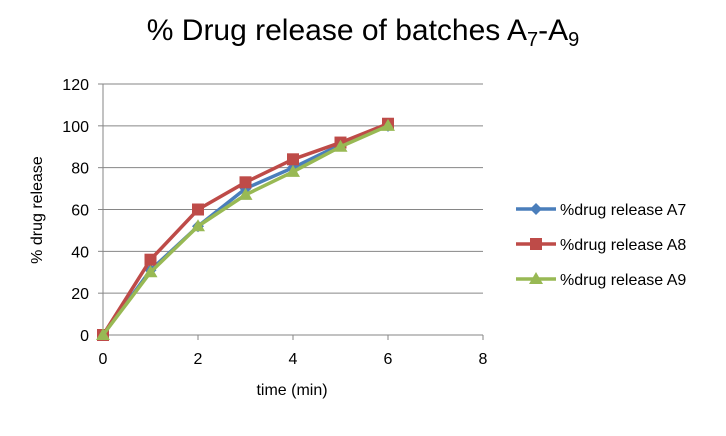  What do you see at coordinates (623, 280) in the screenshot?
I see `legend-label: %drug release A9` at bounding box center [623, 280].